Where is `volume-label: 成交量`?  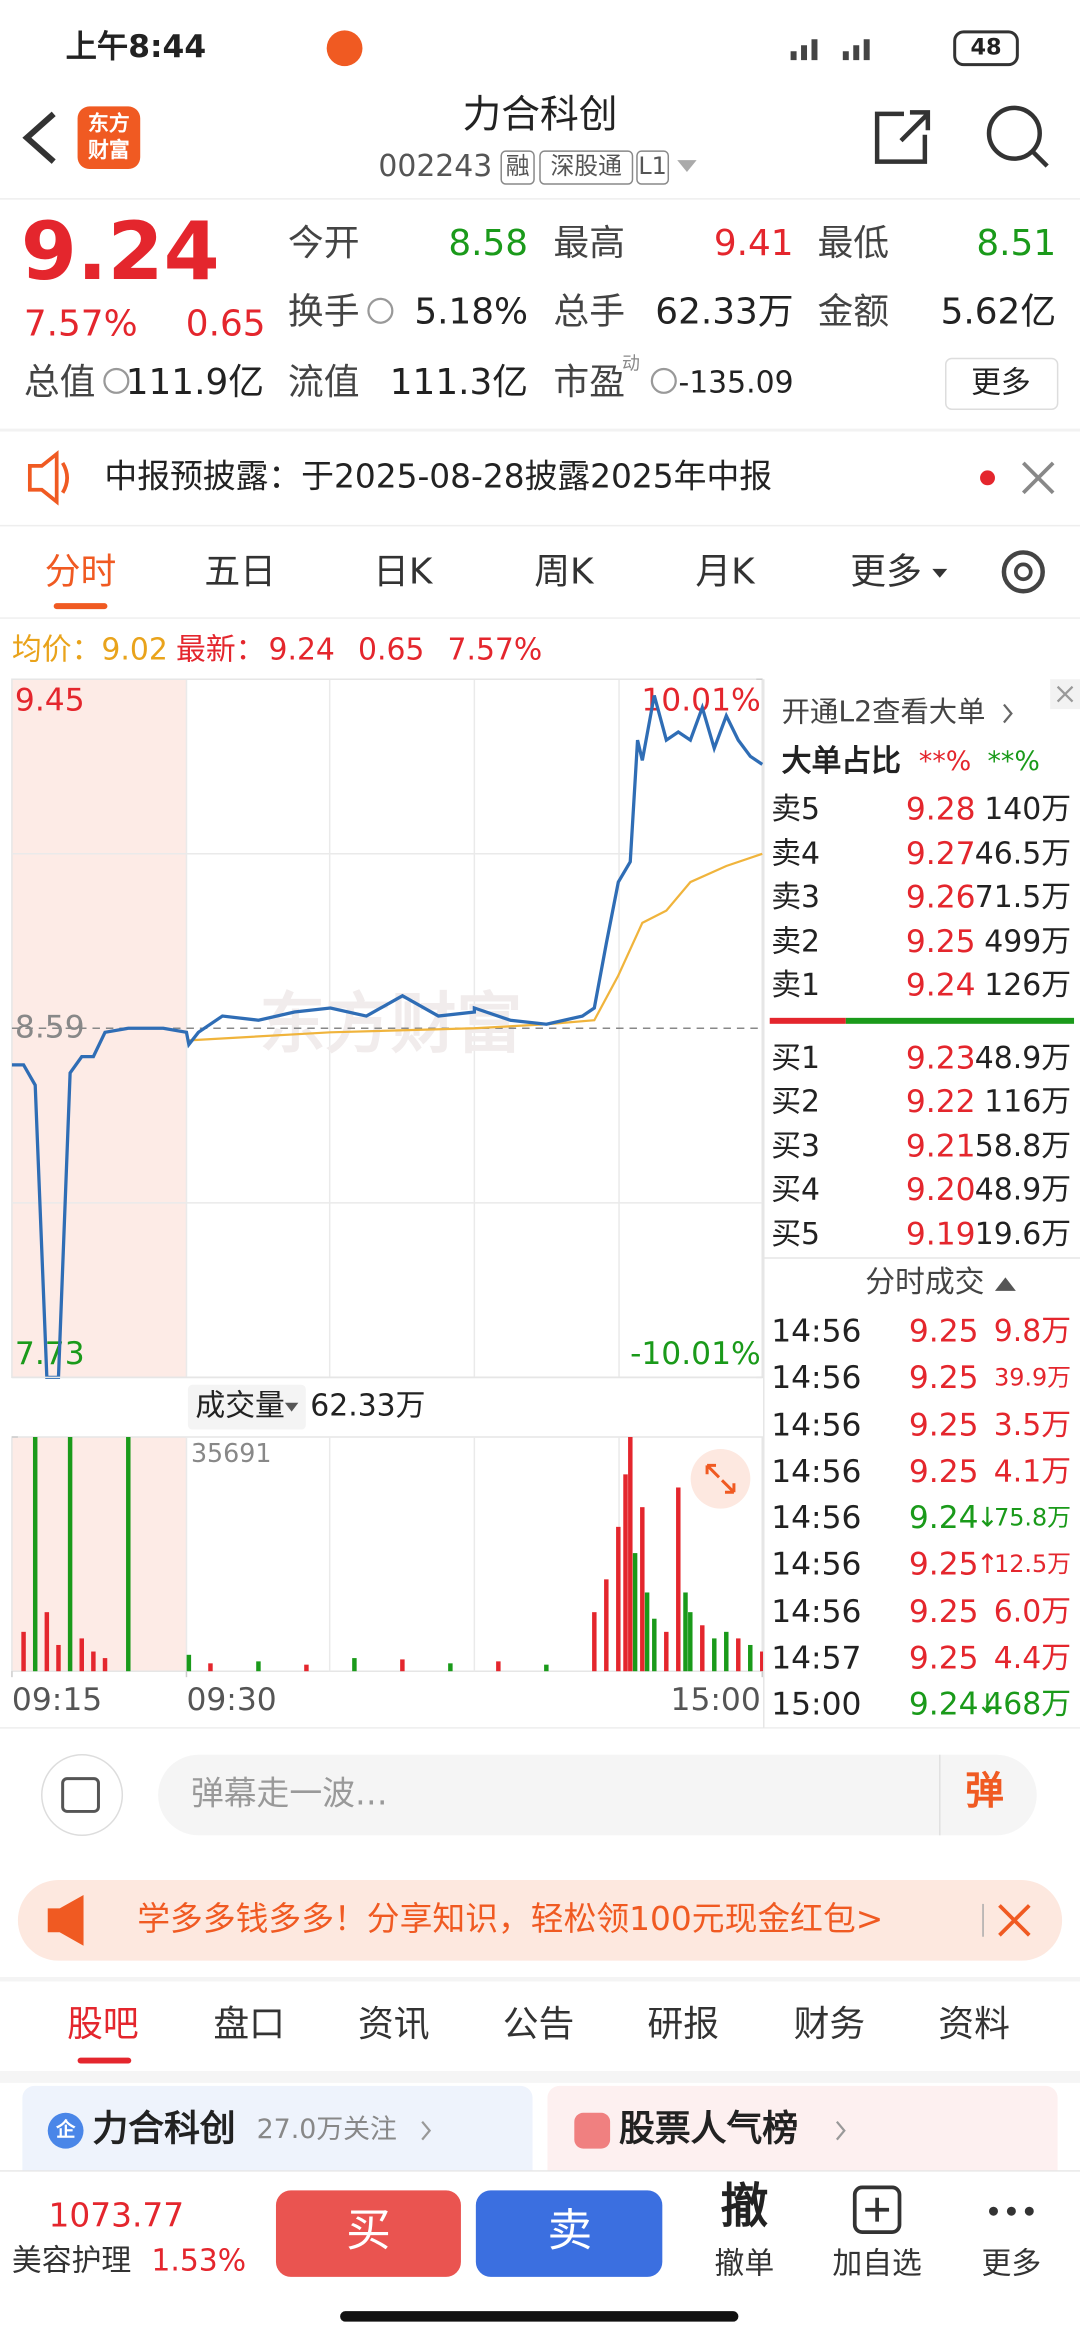
volume-label: 成交量 is located at coordinates (239, 1406).